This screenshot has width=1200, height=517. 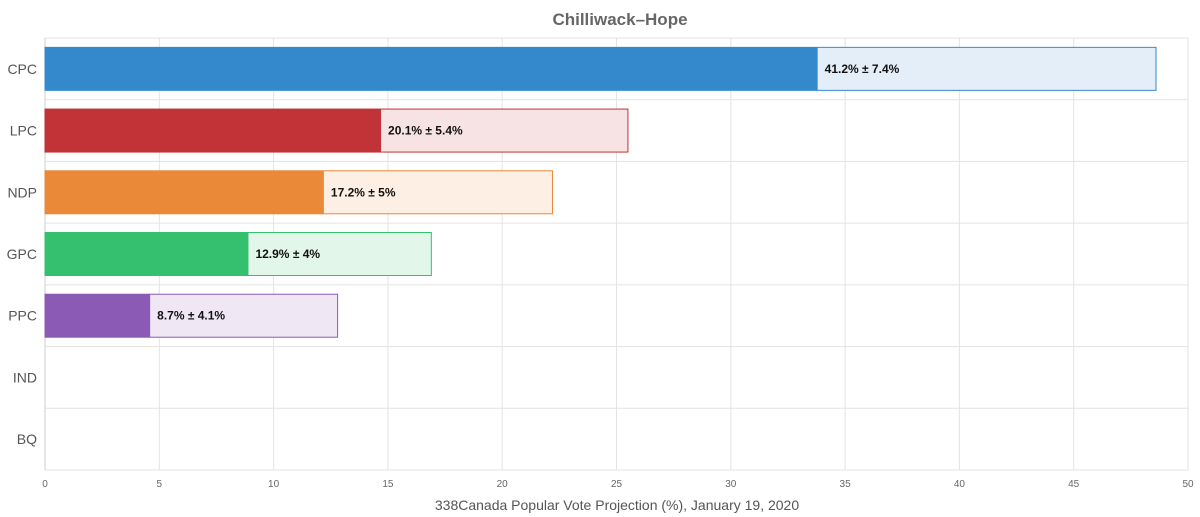 What do you see at coordinates (862, 69) in the screenshot?
I see `data-label-cpc: 41.2% ± 7.4%` at bounding box center [862, 69].